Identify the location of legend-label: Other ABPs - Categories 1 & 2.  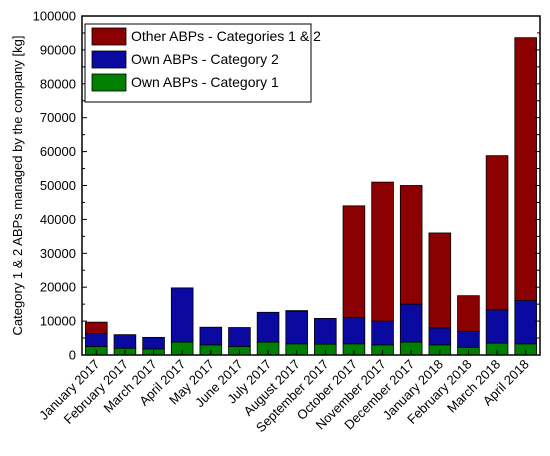
(226, 36).